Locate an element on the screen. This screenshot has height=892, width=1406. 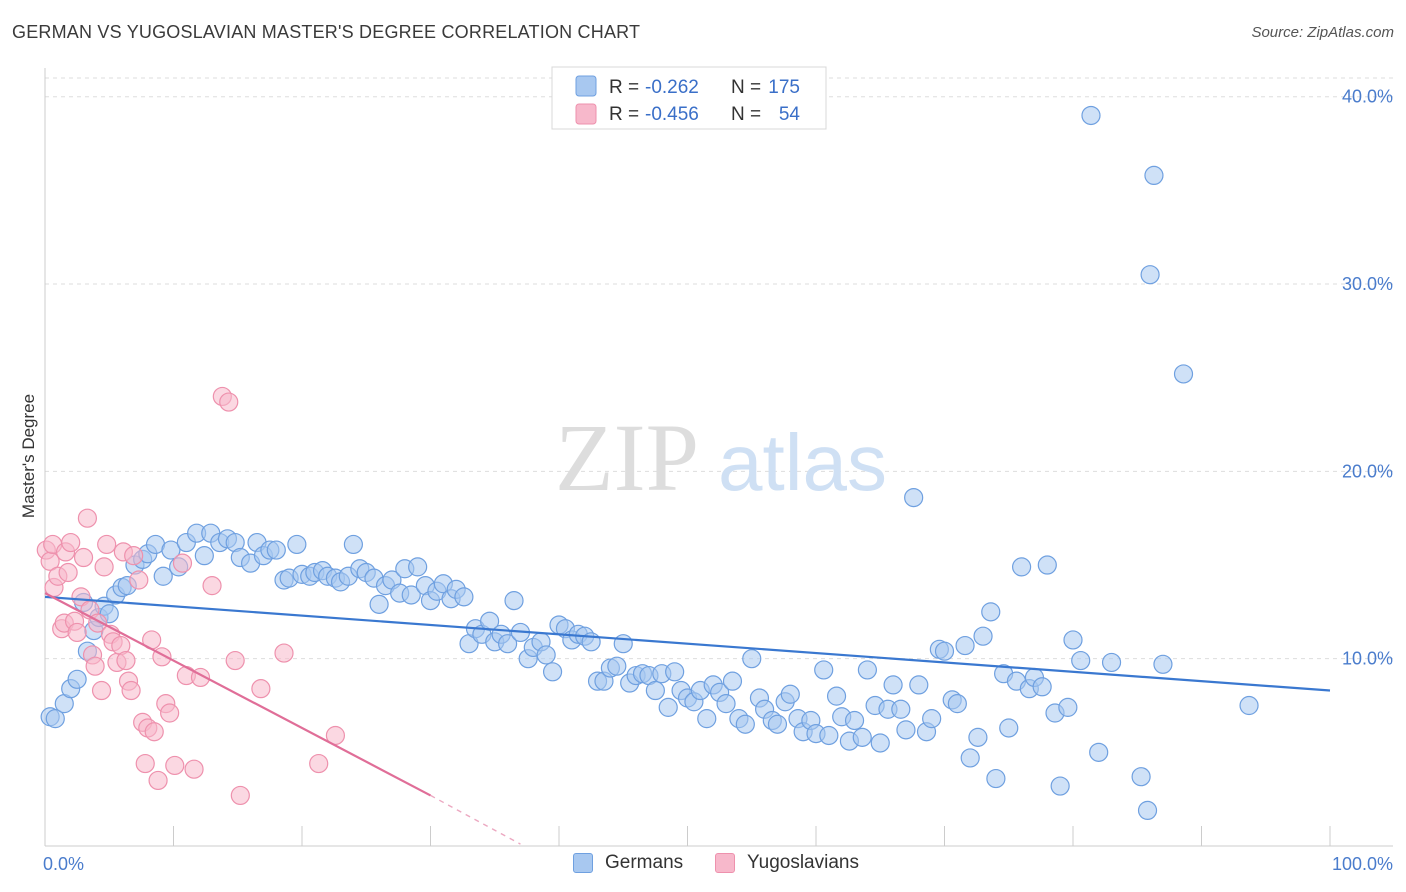
legend-swatch-germans is located at coordinates (586, 86).